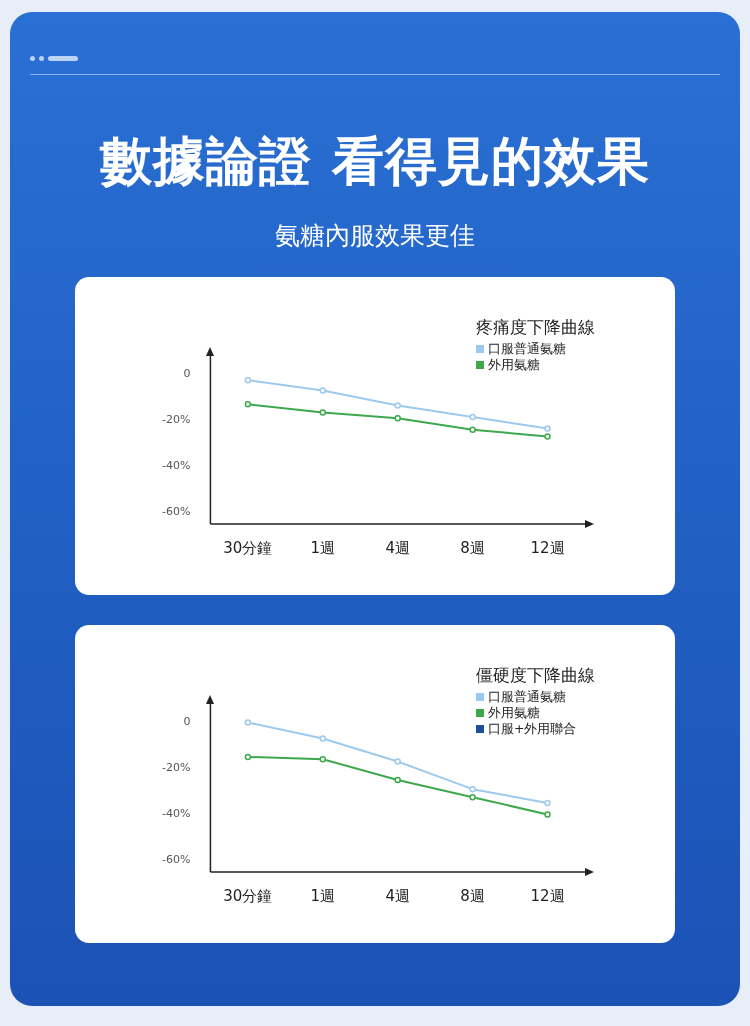 Image resolution: width=750 pixels, height=1026 pixels. What do you see at coordinates (535, 675) in the screenshot?
I see `chart-title: 僵硬度下降曲線` at bounding box center [535, 675].